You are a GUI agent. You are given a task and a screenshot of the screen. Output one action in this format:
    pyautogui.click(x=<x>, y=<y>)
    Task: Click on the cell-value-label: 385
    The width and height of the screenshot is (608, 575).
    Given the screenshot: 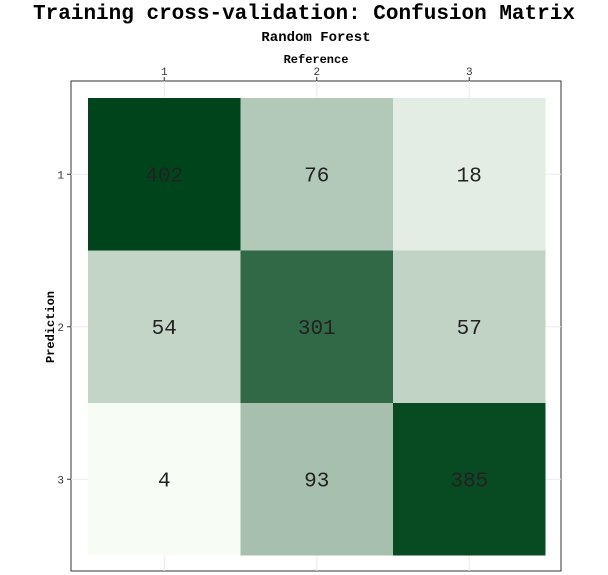 What is the action you would take?
    pyautogui.click(x=469, y=481)
    